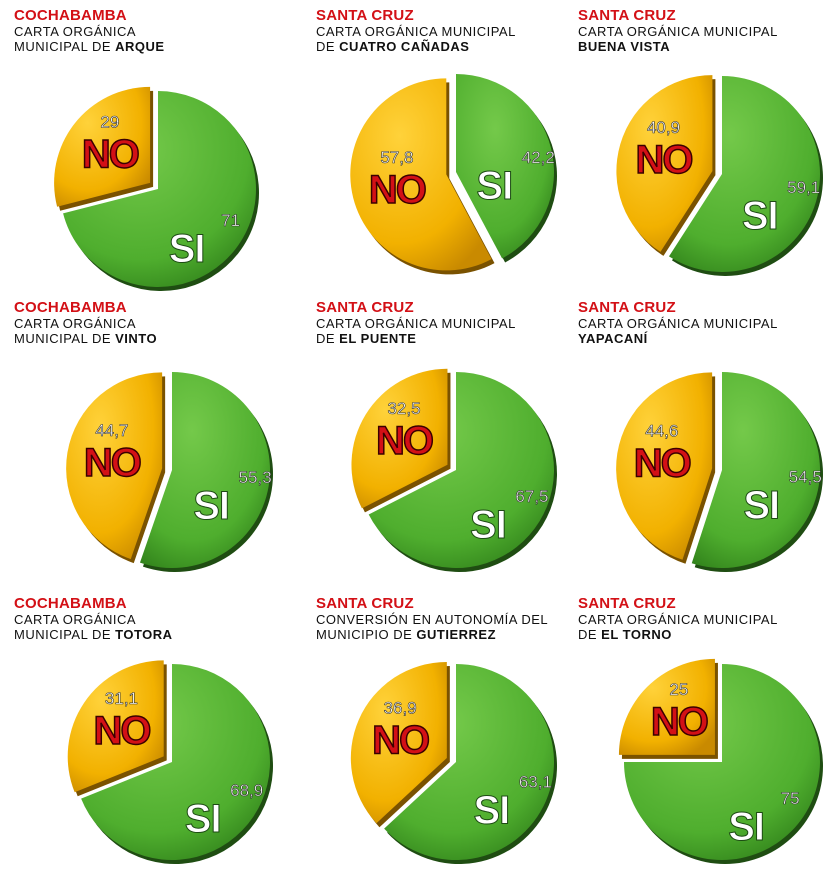 Image resolution: width=840 pixels, height=872 pixels. What do you see at coordinates (709, 46) in the screenshot?
I see `subtitle-line-place: BUENA VISTA` at bounding box center [709, 46].